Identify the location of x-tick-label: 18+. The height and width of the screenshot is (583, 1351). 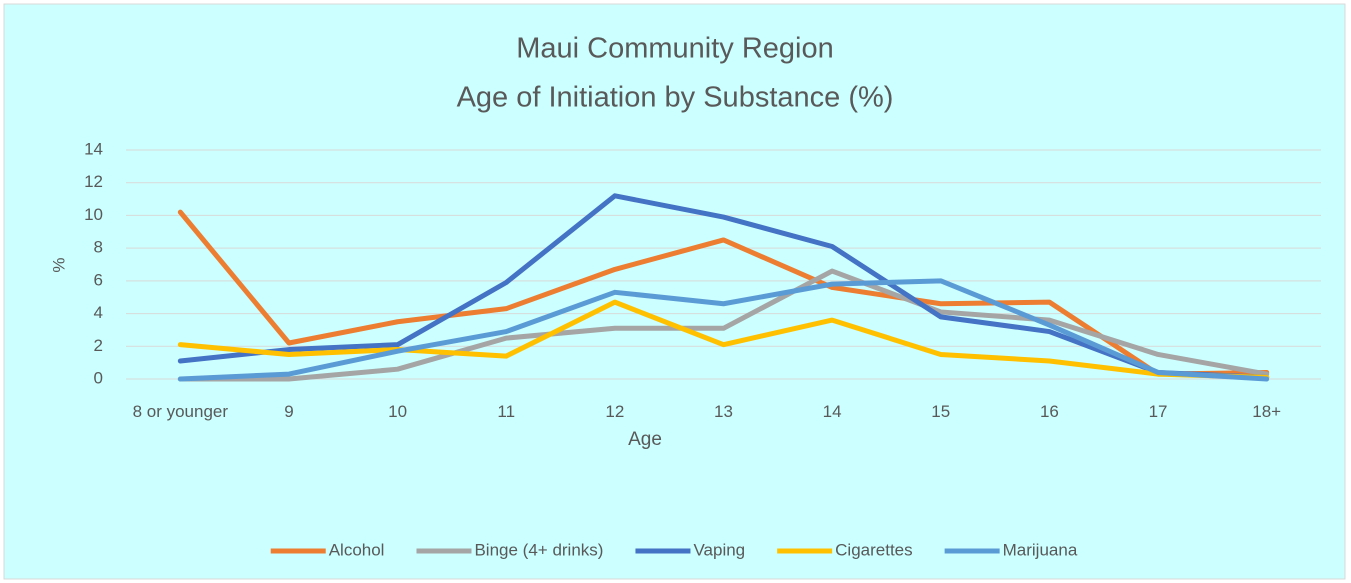
(1267, 411).